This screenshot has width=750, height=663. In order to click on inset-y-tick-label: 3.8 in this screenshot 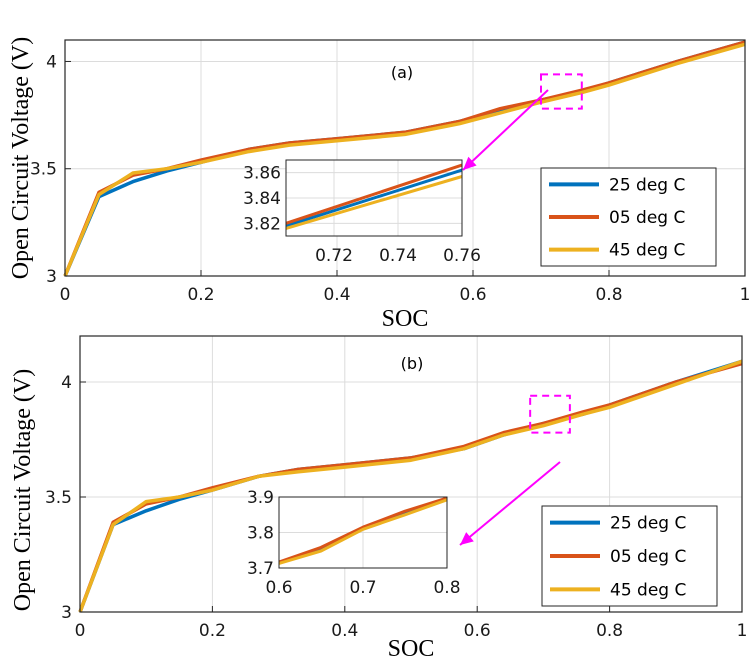, I will do `click(260, 534)`.